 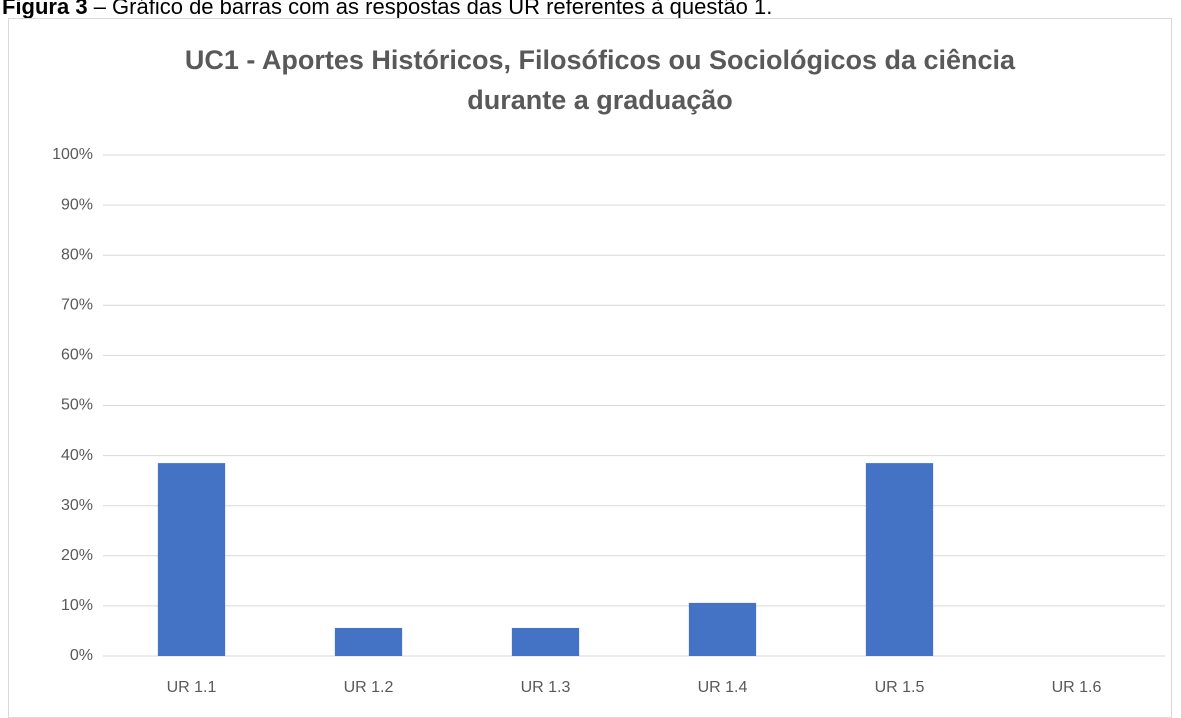 I want to click on y-tick-label: 10%, so click(x=77, y=605).